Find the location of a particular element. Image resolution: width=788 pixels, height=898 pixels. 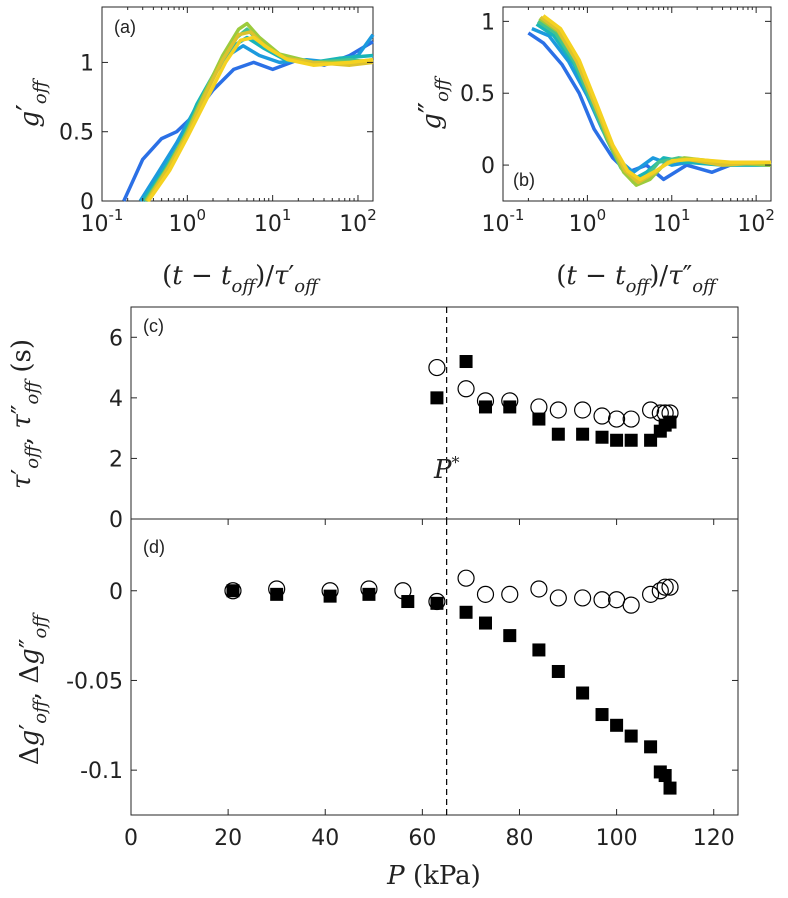

panel-b-y-axis-label: g″off is located at coordinates (433, 102).